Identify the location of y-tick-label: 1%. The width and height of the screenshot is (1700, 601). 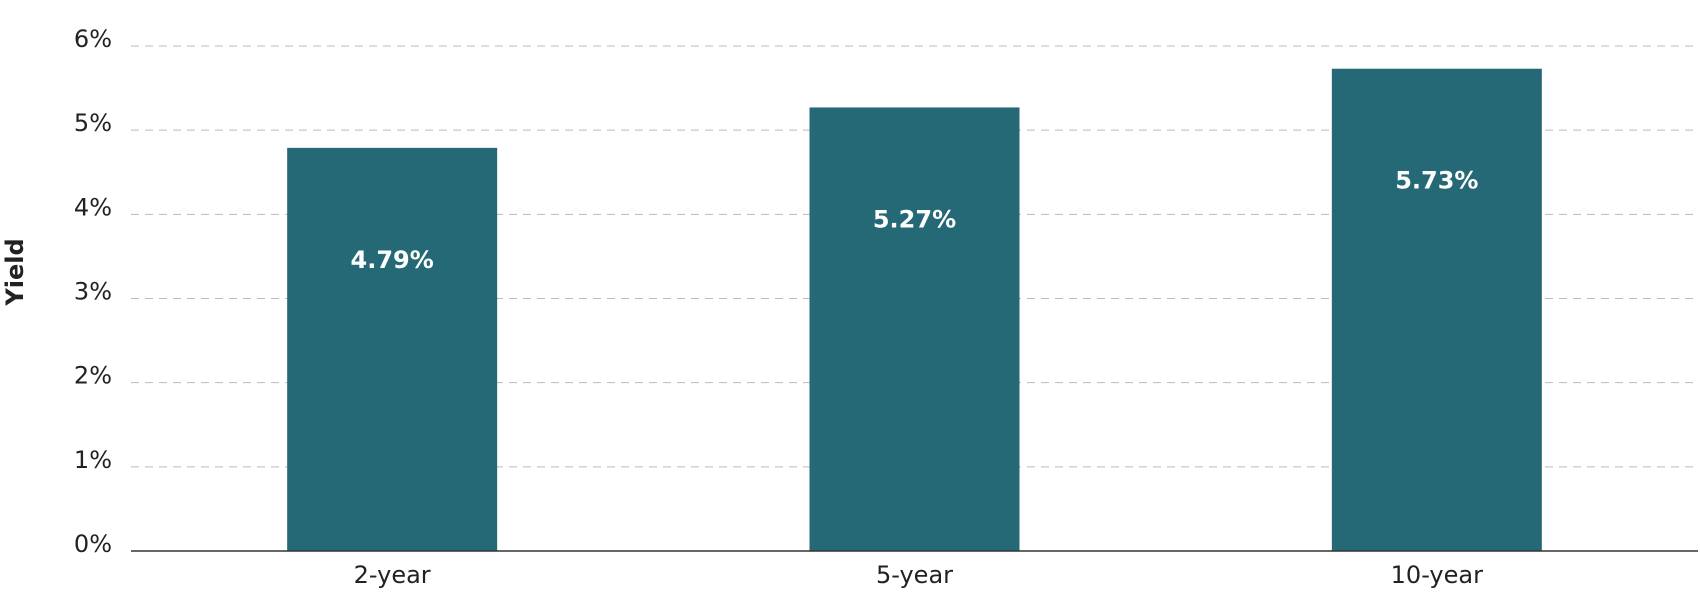
(93, 460).